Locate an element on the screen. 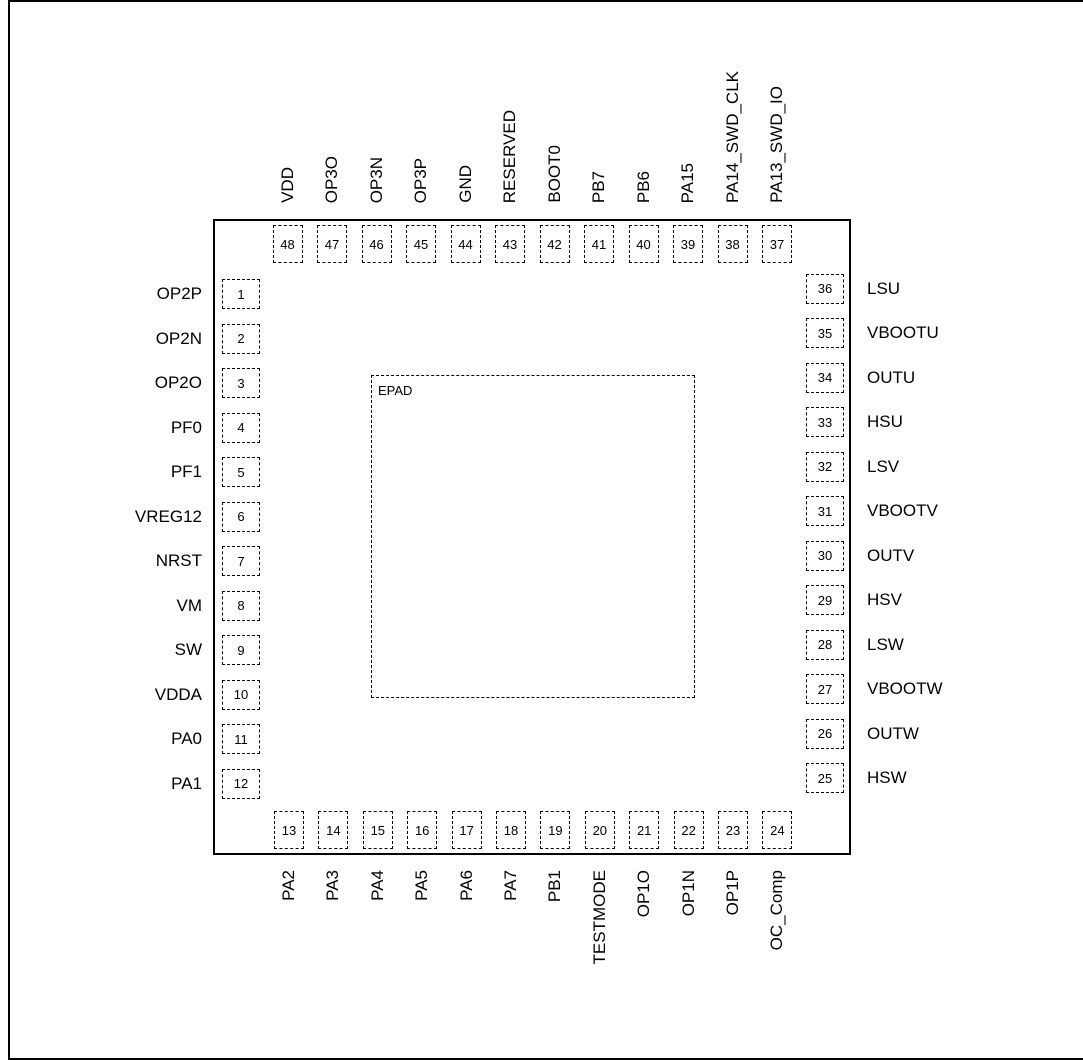 The width and height of the screenshot is (1083, 1060). pin-pad: 27 is located at coordinates (825, 689).